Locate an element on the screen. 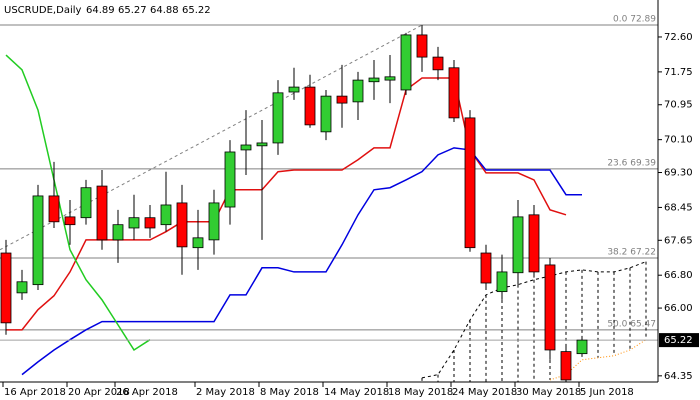 The width and height of the screenshot is (700, 400). y-tick-label: 67.65 is located at coordinates (678, 240).